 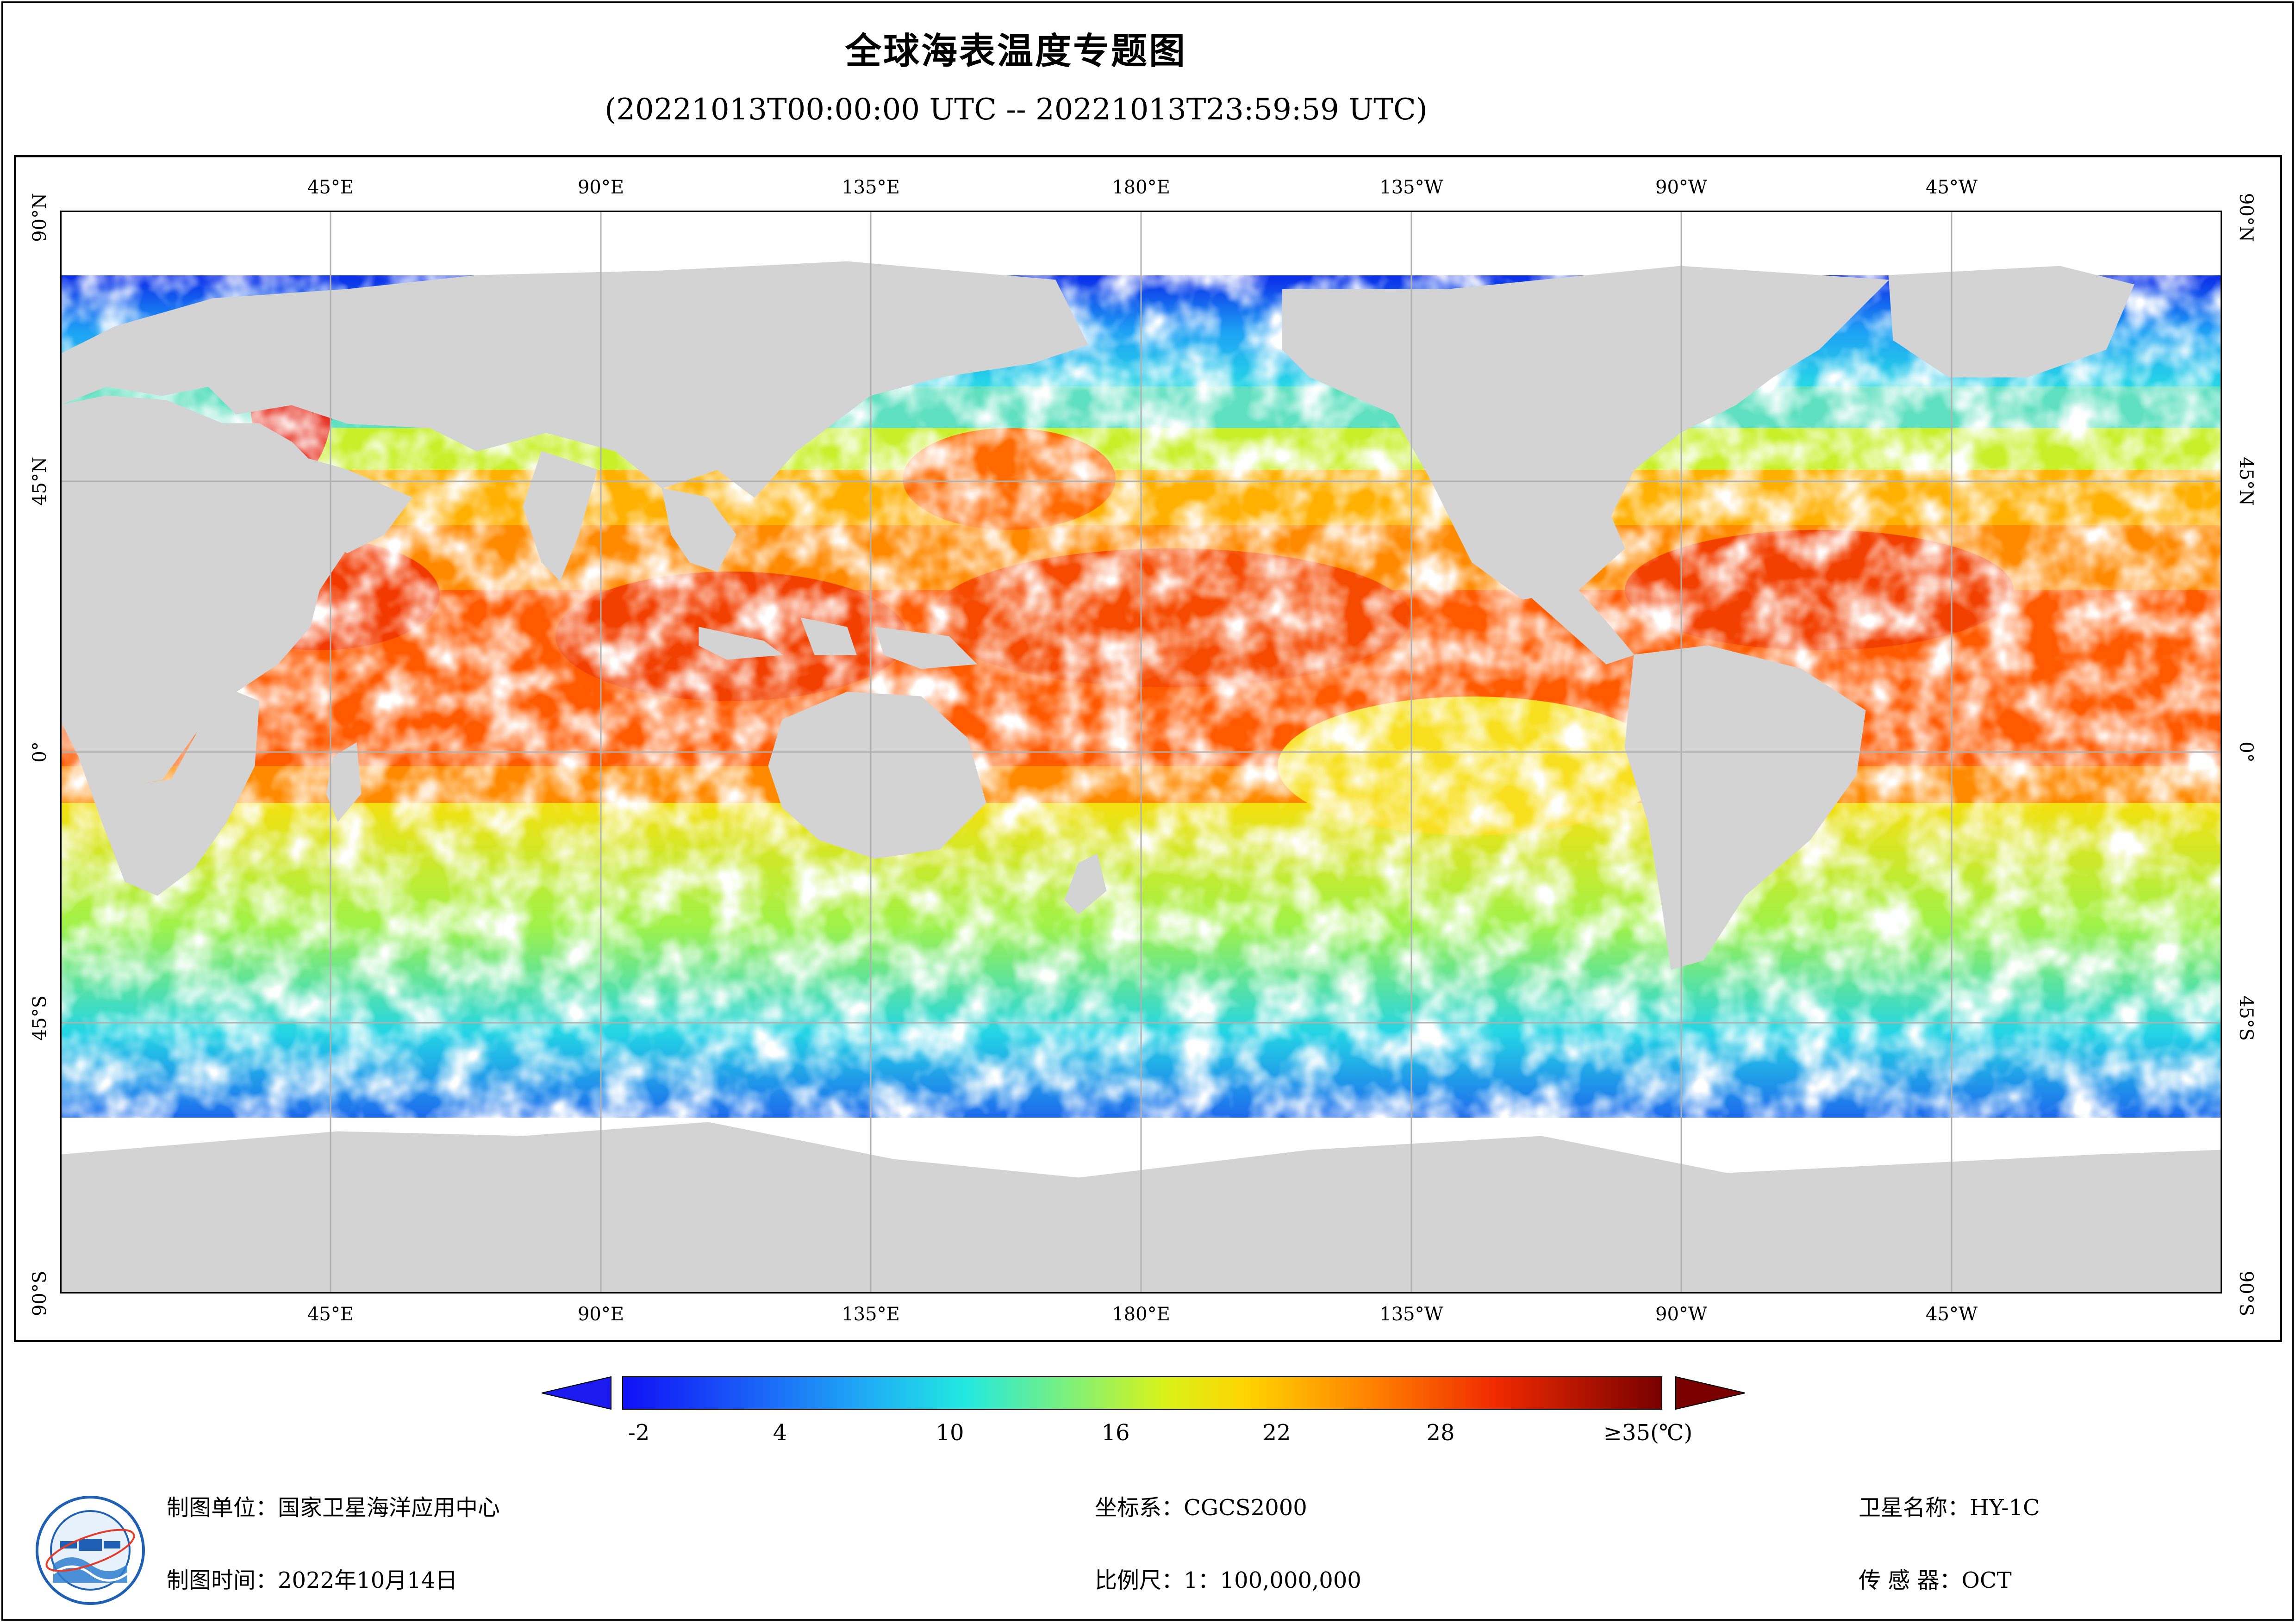 What do you see at coordinates (39, 1018) in the screenshot?
I see `lat-label-left: 45°S` at bounding box center [39, 1018].